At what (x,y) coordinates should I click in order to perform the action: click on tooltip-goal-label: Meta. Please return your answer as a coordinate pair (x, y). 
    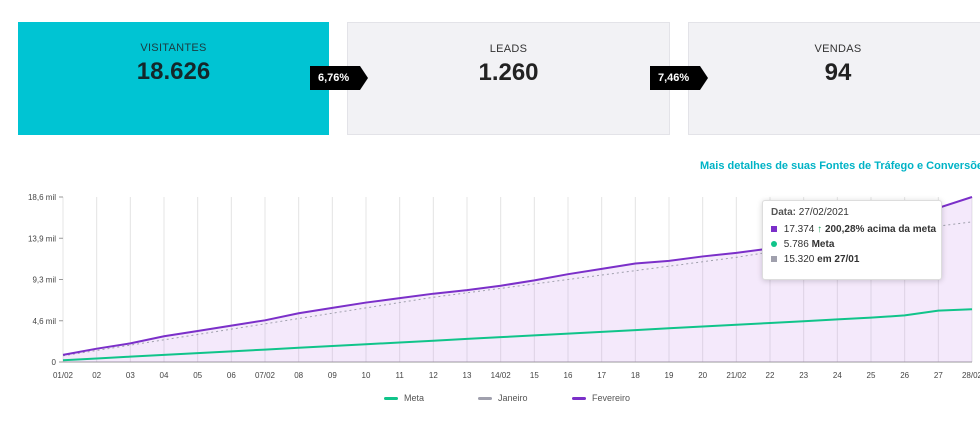
    Looking at the image, I should click on (823, 244).